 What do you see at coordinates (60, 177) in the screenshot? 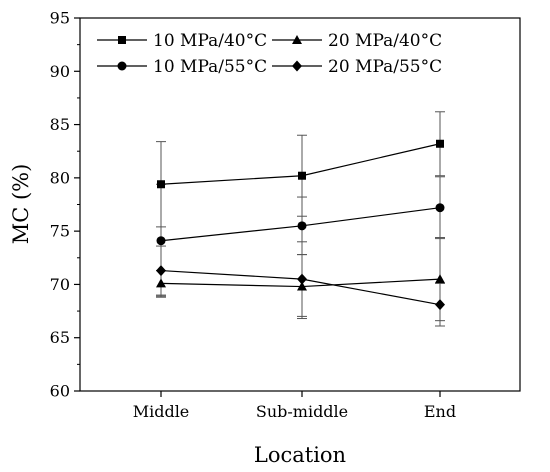
I see `y-tick-label: 80` at bounding box center [60, 177].